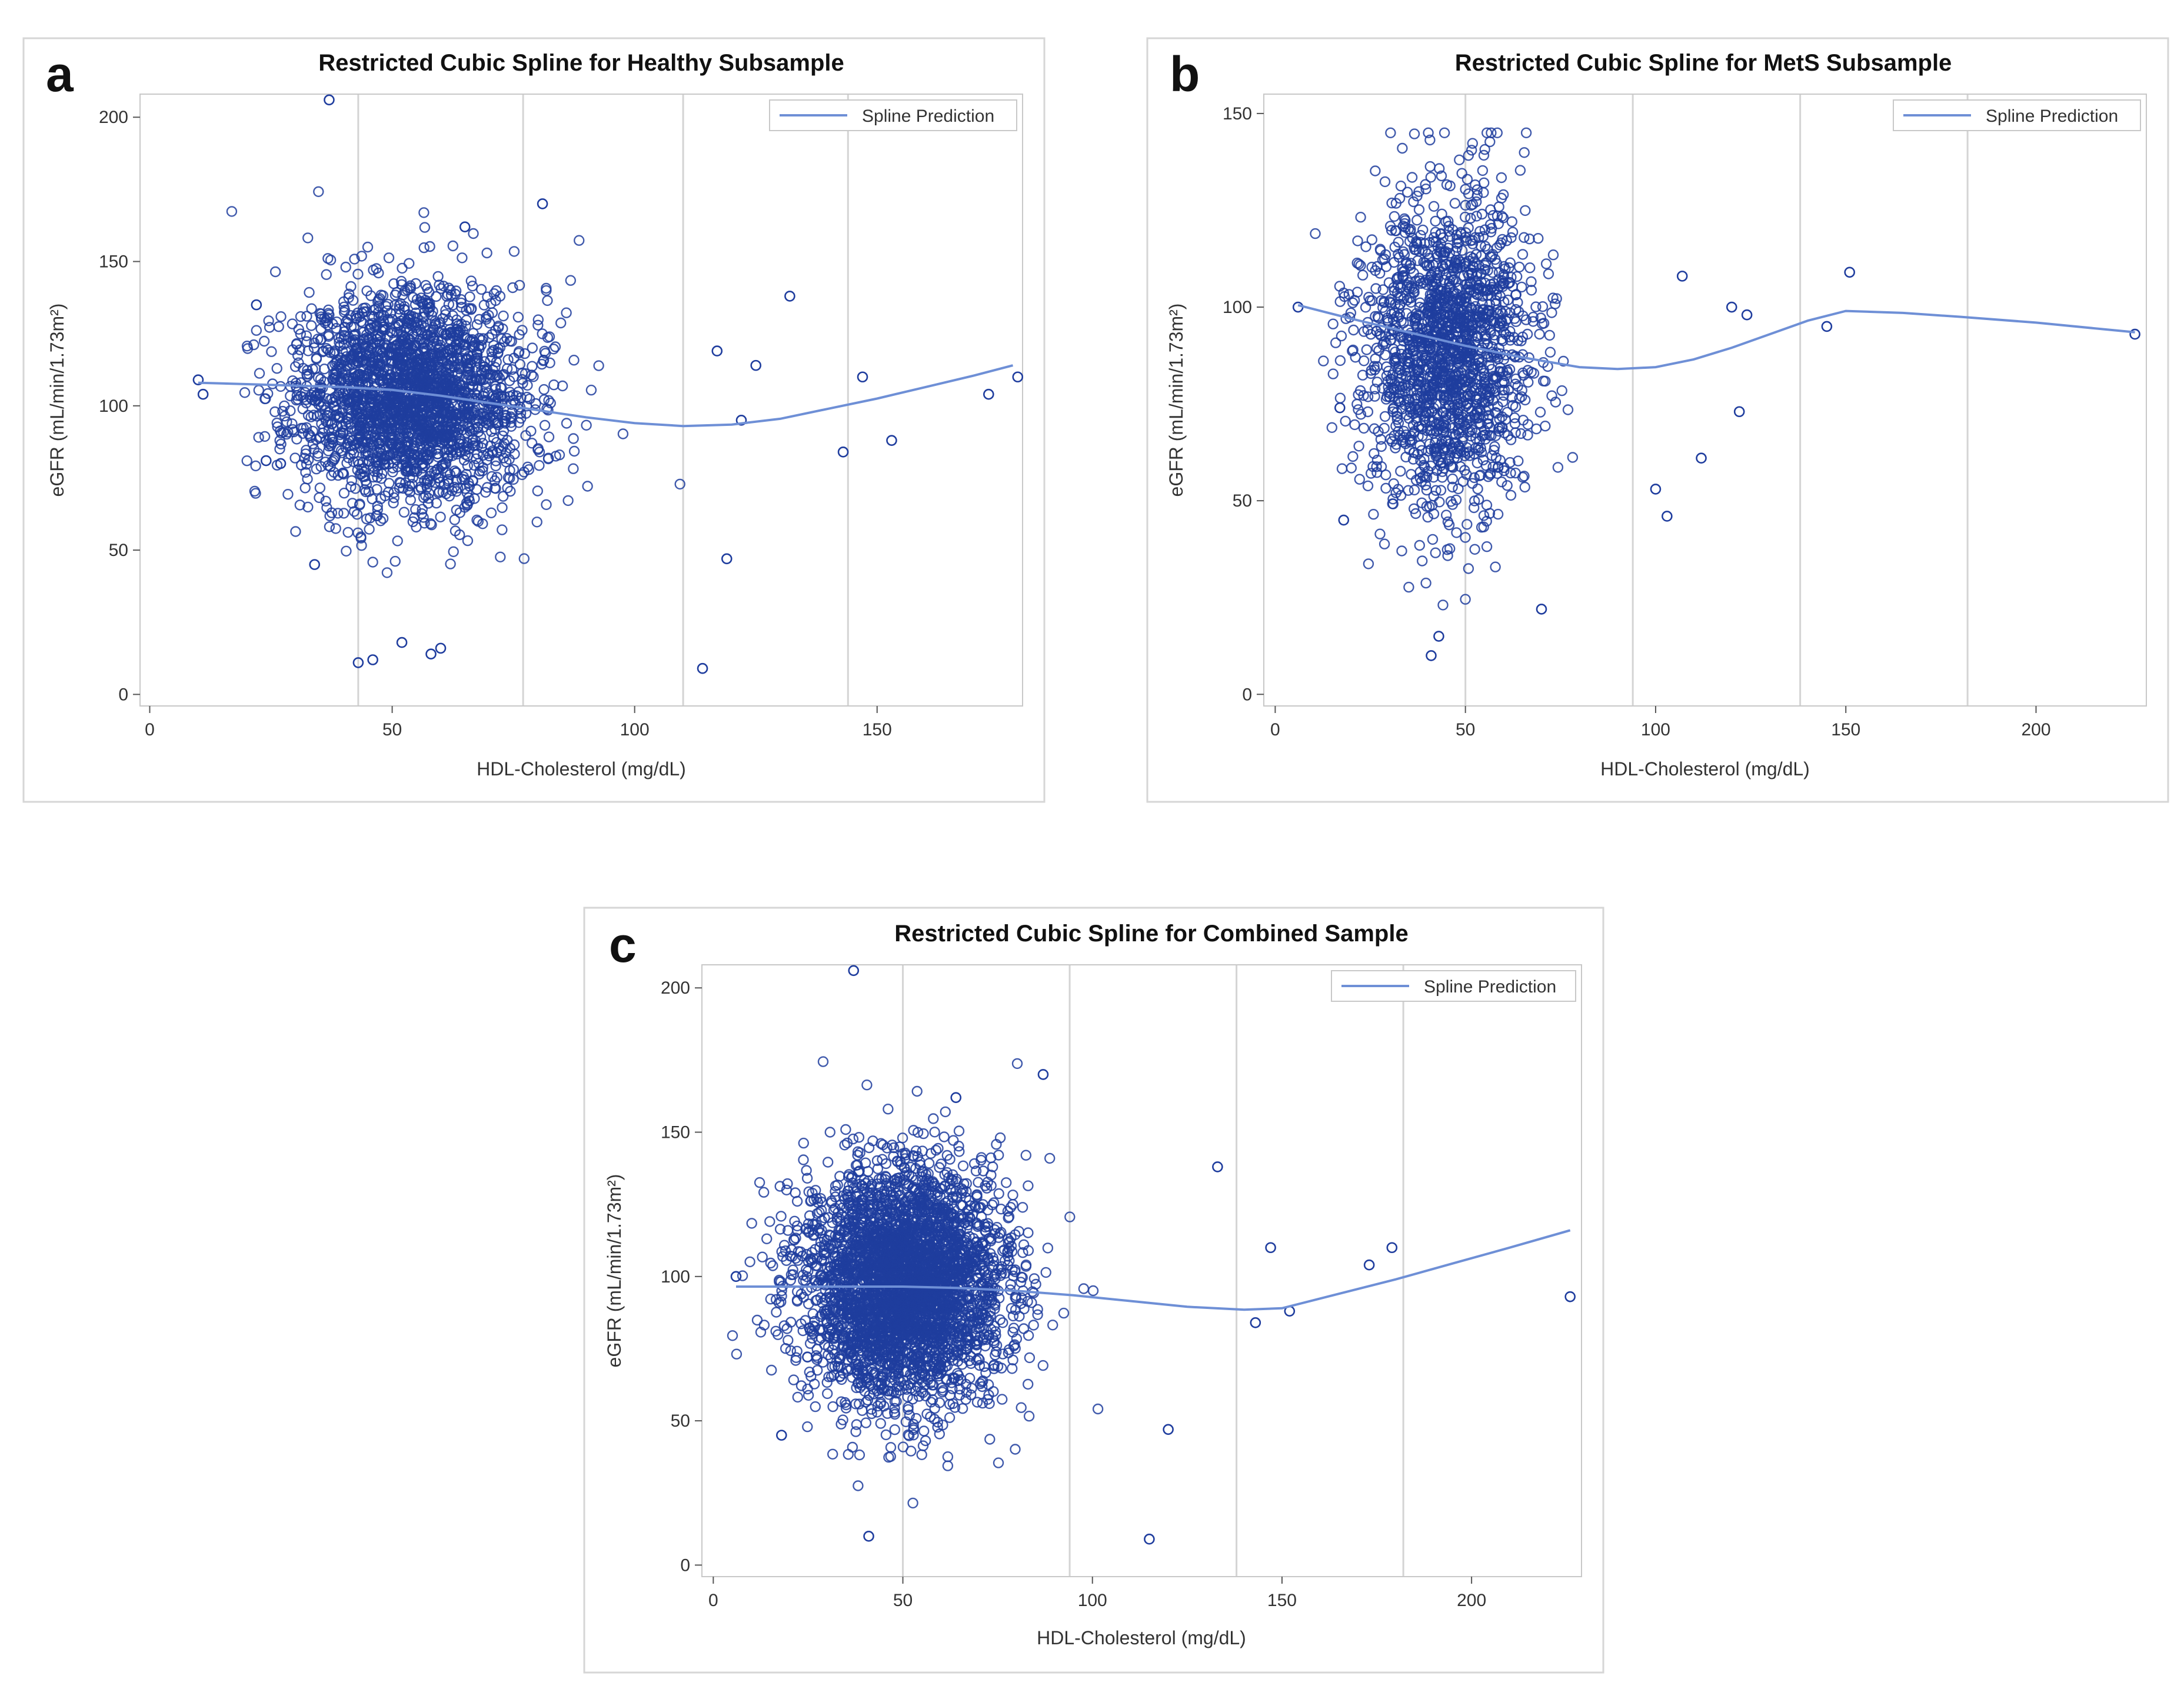 The width and height of the screenshot is (2184, 1689). What do you see at coordinates (1092, 1600) in the screenshot?
I see `panel-c-x-tick-label-2: 100` at bounding box center [1092, 1600].